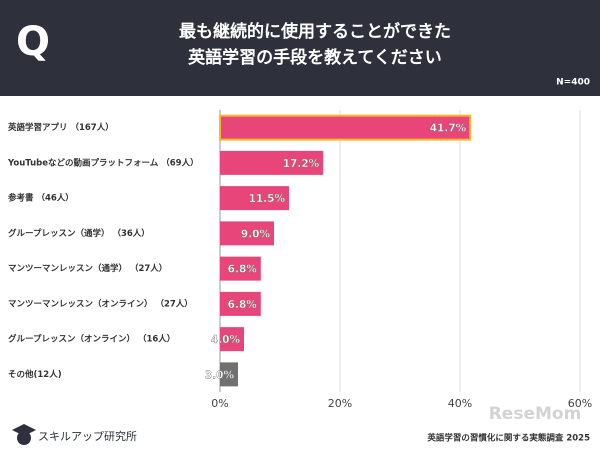 This screenshot has height=450, width=600. Describe the element at coordinates (315, 57) in the screenshot. I see `chart-title: 英語学習の手段を教えてください` at that location.